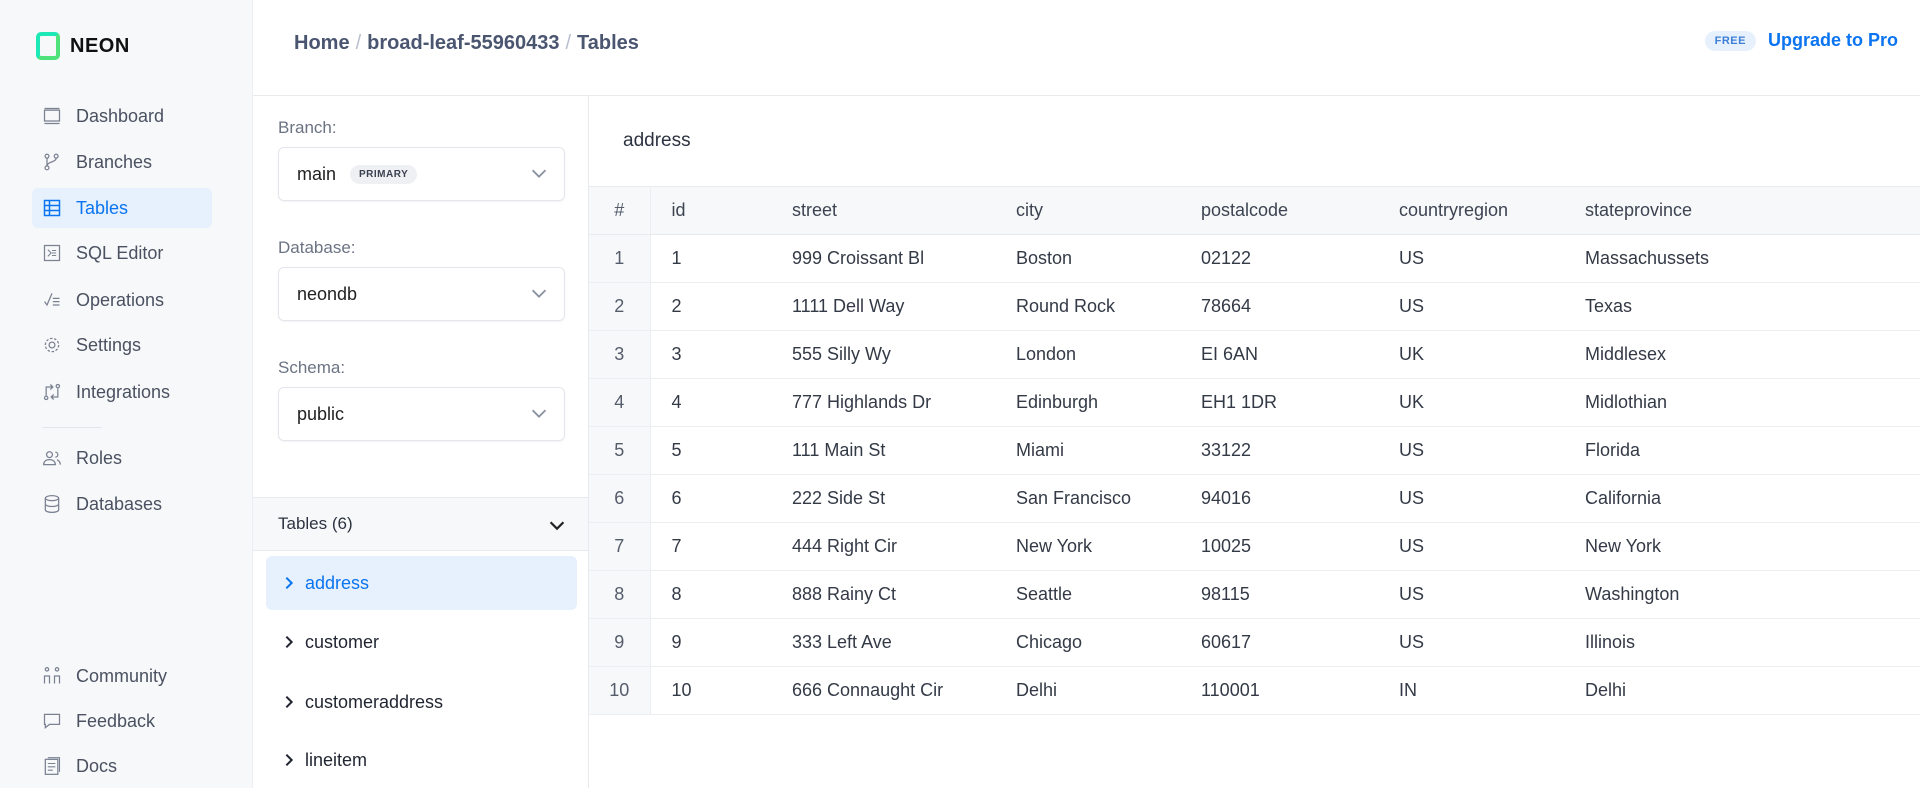  What do you see at coordinates (1279, 210) in the screenshot?
I see `column-header-postalcode: postalcode` at bounding box center [1279, 210].